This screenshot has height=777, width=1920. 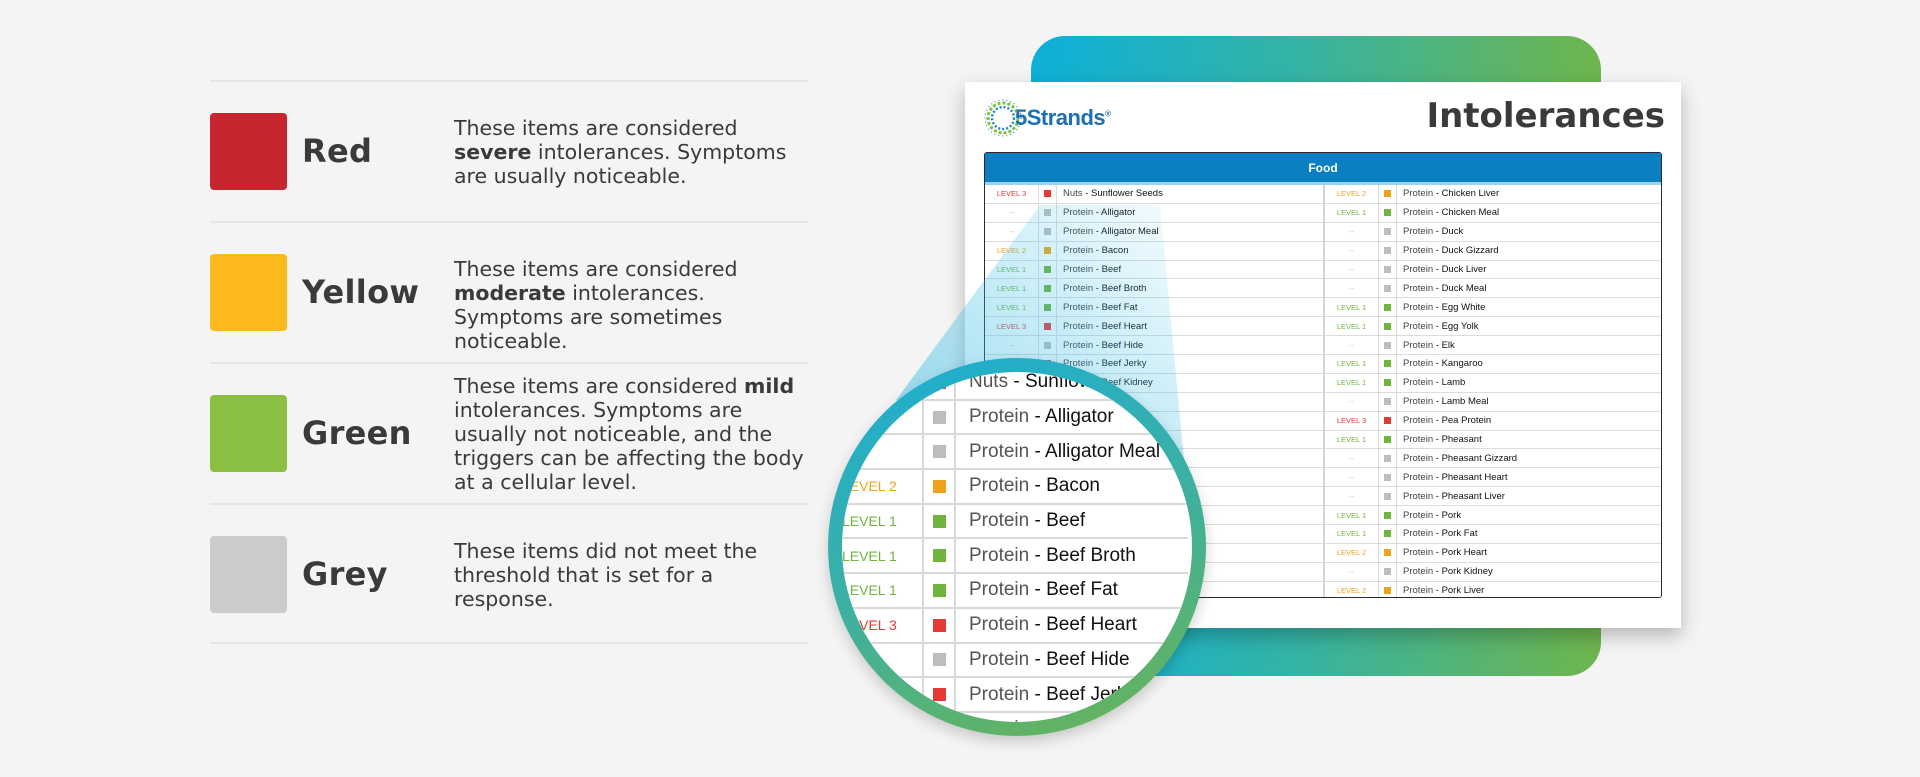 I want to click on food-item: Protein - Pork Kidney, so click(x=1445, y=571).